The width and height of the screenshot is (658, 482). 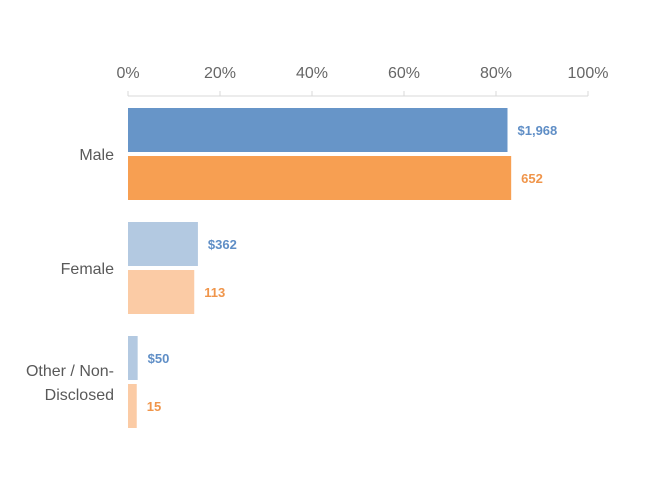 What do you see at coordinates (312, 73) in the screenshot?
I see `x-tick-label: 40%` at bounding box center [312, 73].